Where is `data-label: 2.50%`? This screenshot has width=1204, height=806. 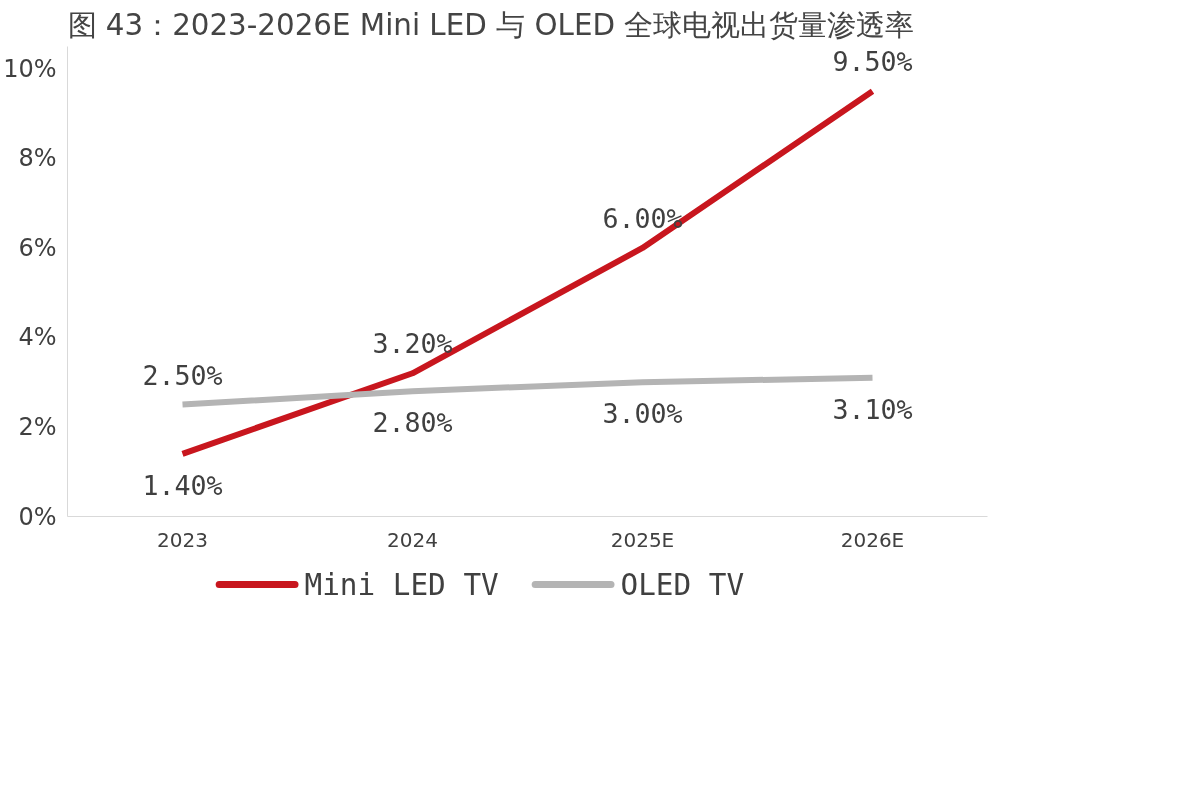
data-label: 2.50% is located at coordinates (182, 375).